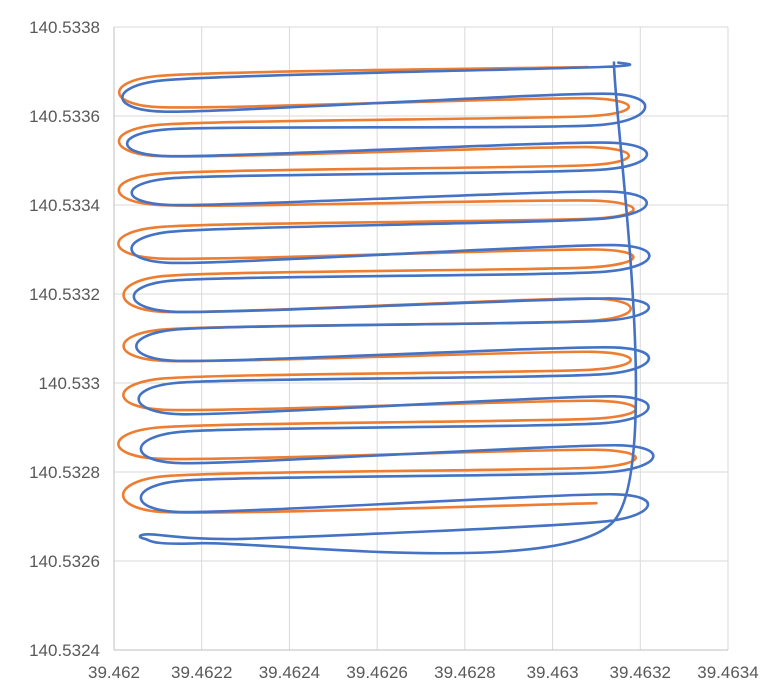  I want to click on x-tick-label: 39.4626, so click(376, 672).